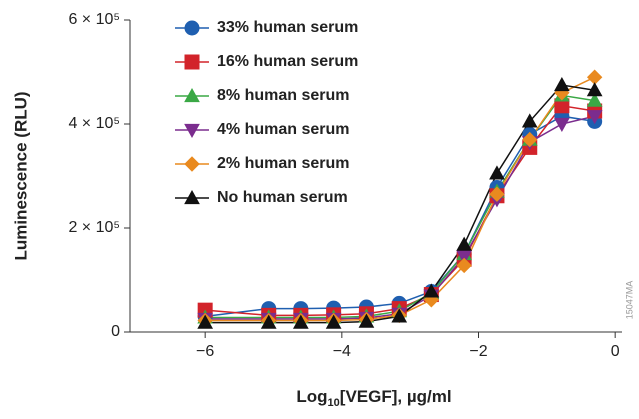  I want to click on y-tick-label: 4 × 10⁵, so click(94, 123).